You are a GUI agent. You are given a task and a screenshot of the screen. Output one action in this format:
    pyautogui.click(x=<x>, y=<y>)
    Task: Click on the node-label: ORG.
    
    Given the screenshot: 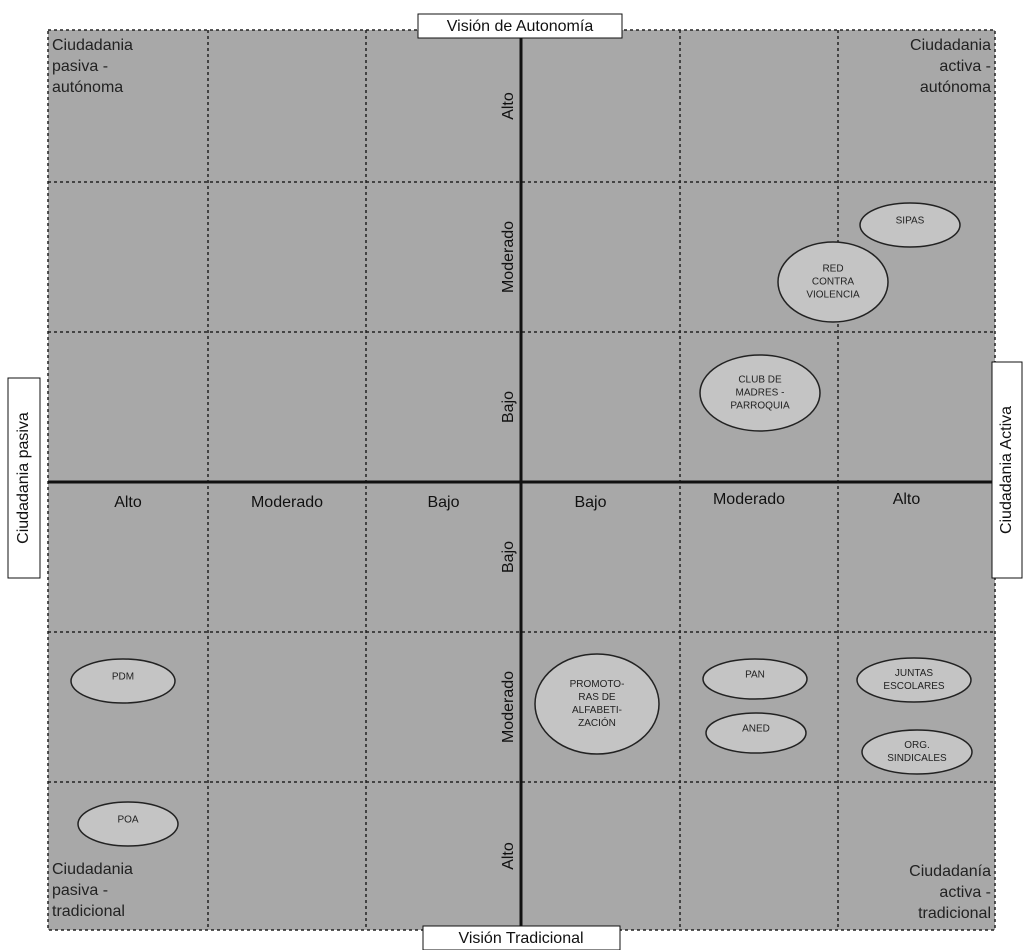 What is the action you would take?
    pyautogui.click(x=917, y=745)
    